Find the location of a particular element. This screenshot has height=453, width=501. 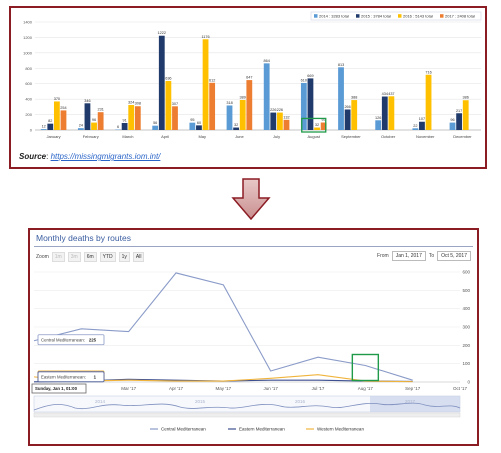

bar-data-label: 32 is located at coordinates (236, 125).